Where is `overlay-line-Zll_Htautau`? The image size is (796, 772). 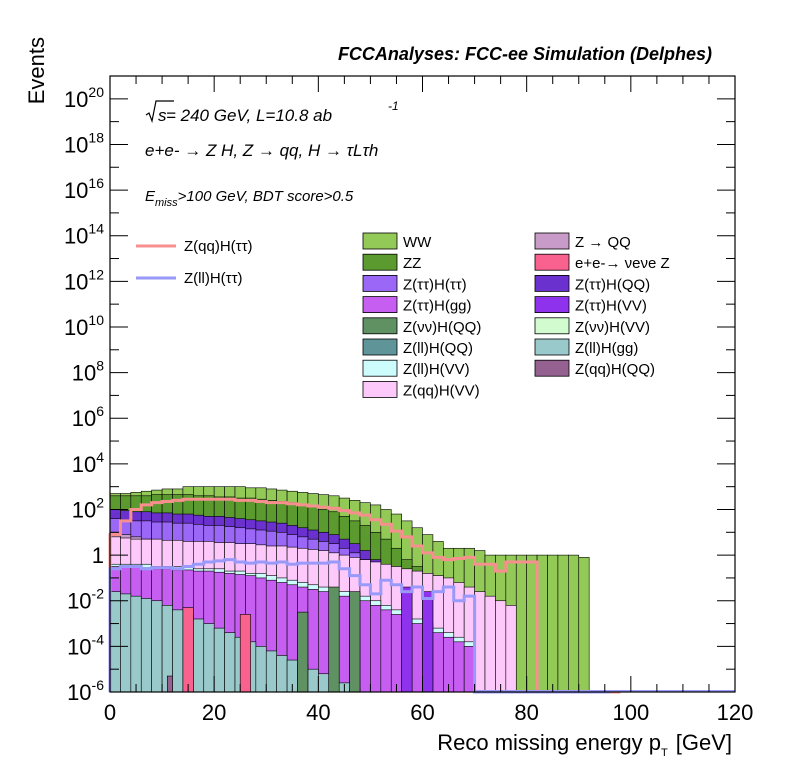 overlay-line-Zll_Htautau is located at coordinates (359, 626).